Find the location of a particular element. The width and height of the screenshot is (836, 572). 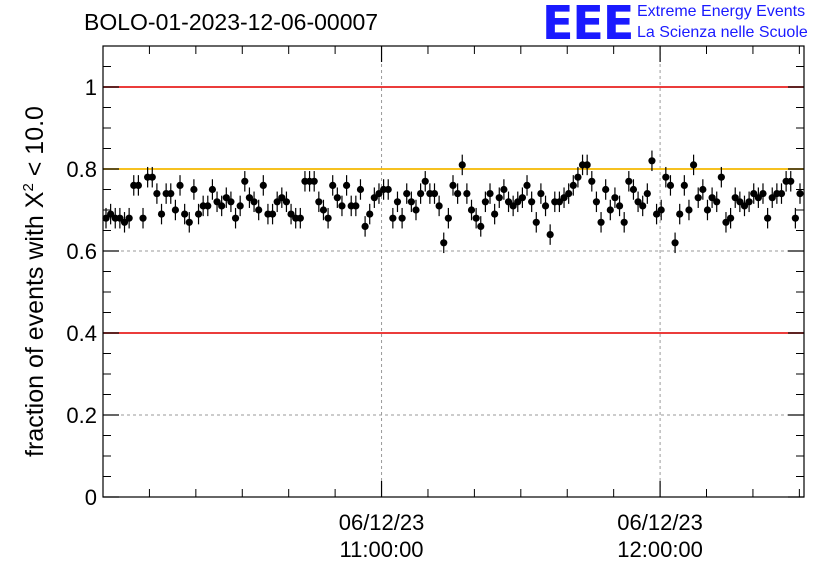

y-tick-label: 0.2 is located at coordinates (81, 415).